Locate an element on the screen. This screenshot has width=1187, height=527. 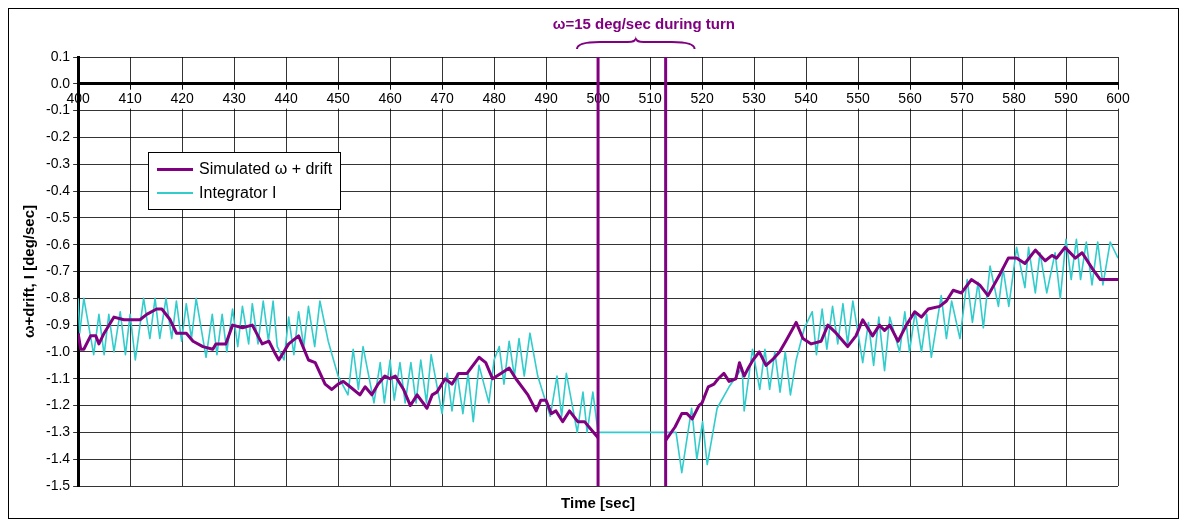
y-tick-label: -0.7 is located at coordinates (58, 270).